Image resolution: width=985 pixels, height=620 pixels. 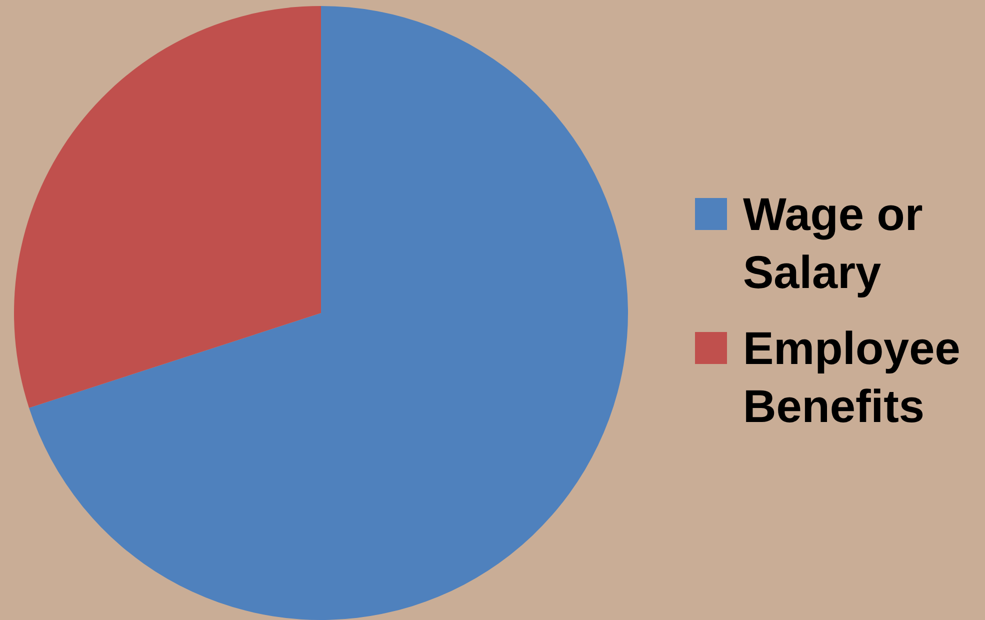 I want to click on legend-label: Wage or Salary, so click(x=833, y=243).